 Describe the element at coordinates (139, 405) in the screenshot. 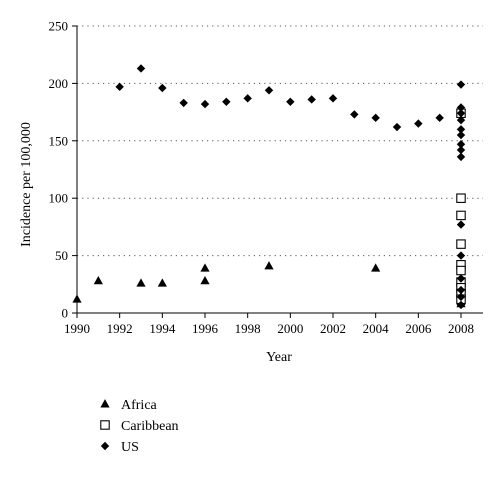

I see `legend-label-africa: Africa` at that location.